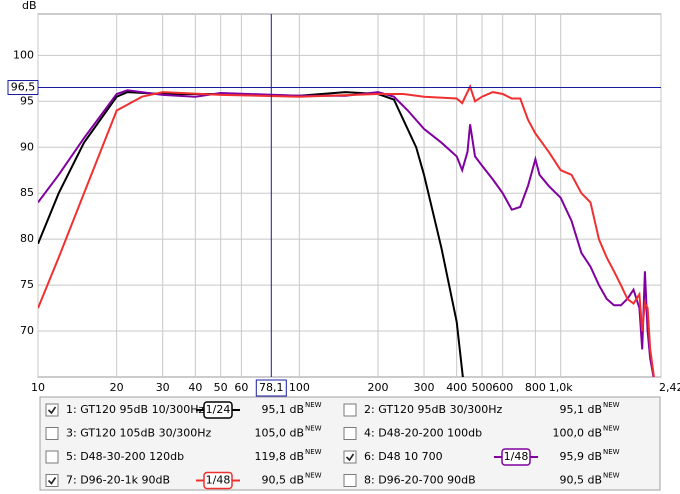 This screenshot has width=680, height=494. Describe the element at coordinates (423, 433) in the screenshot. I see `legend-label: 4: D48-20-200 100db` at that location.